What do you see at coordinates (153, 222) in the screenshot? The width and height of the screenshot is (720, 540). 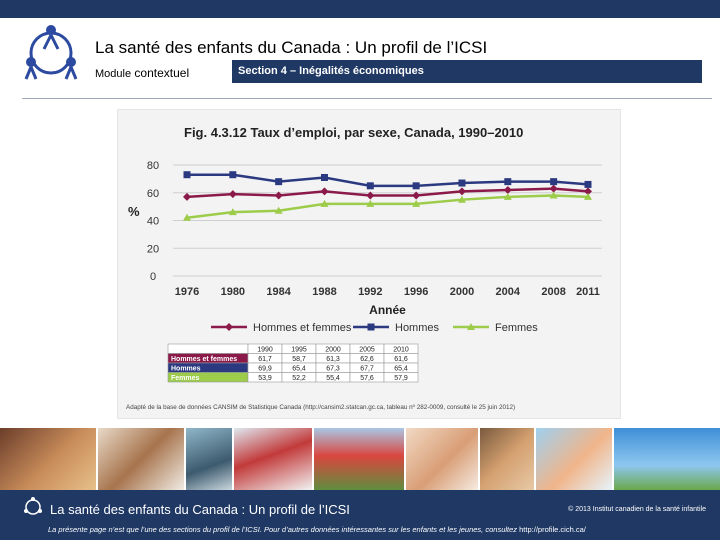 I see `y-tick-label: 40` at bounding box center [153, 222].